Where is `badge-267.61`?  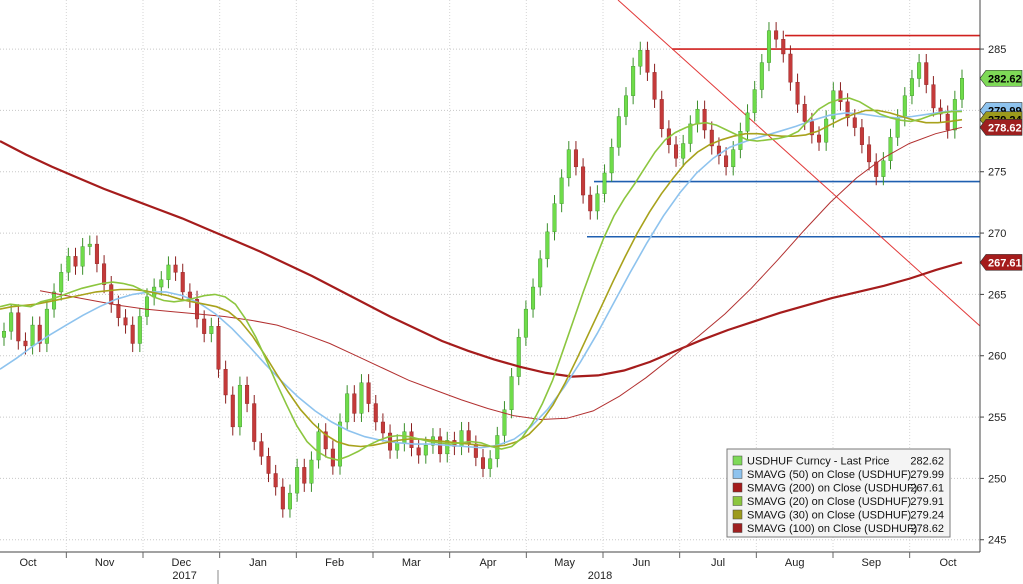
badge-267.61 is located at coordinates (1001, 262).